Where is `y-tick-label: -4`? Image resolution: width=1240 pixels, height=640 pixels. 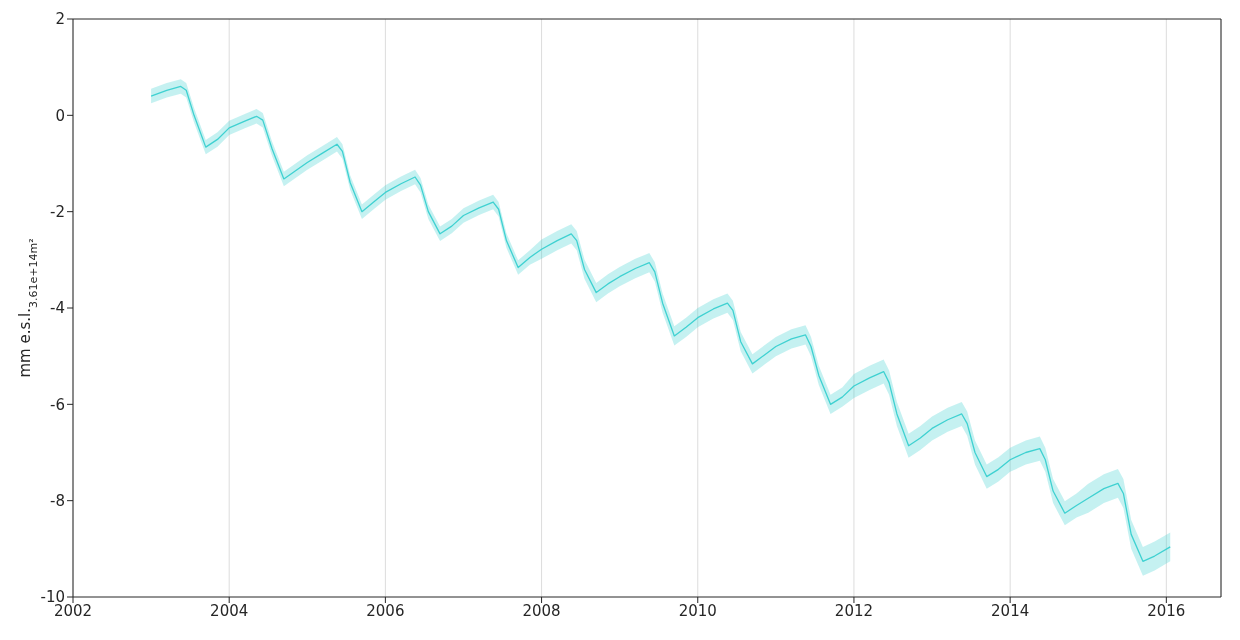
y-tick-label: -4 is located at coordinates (57, 308).